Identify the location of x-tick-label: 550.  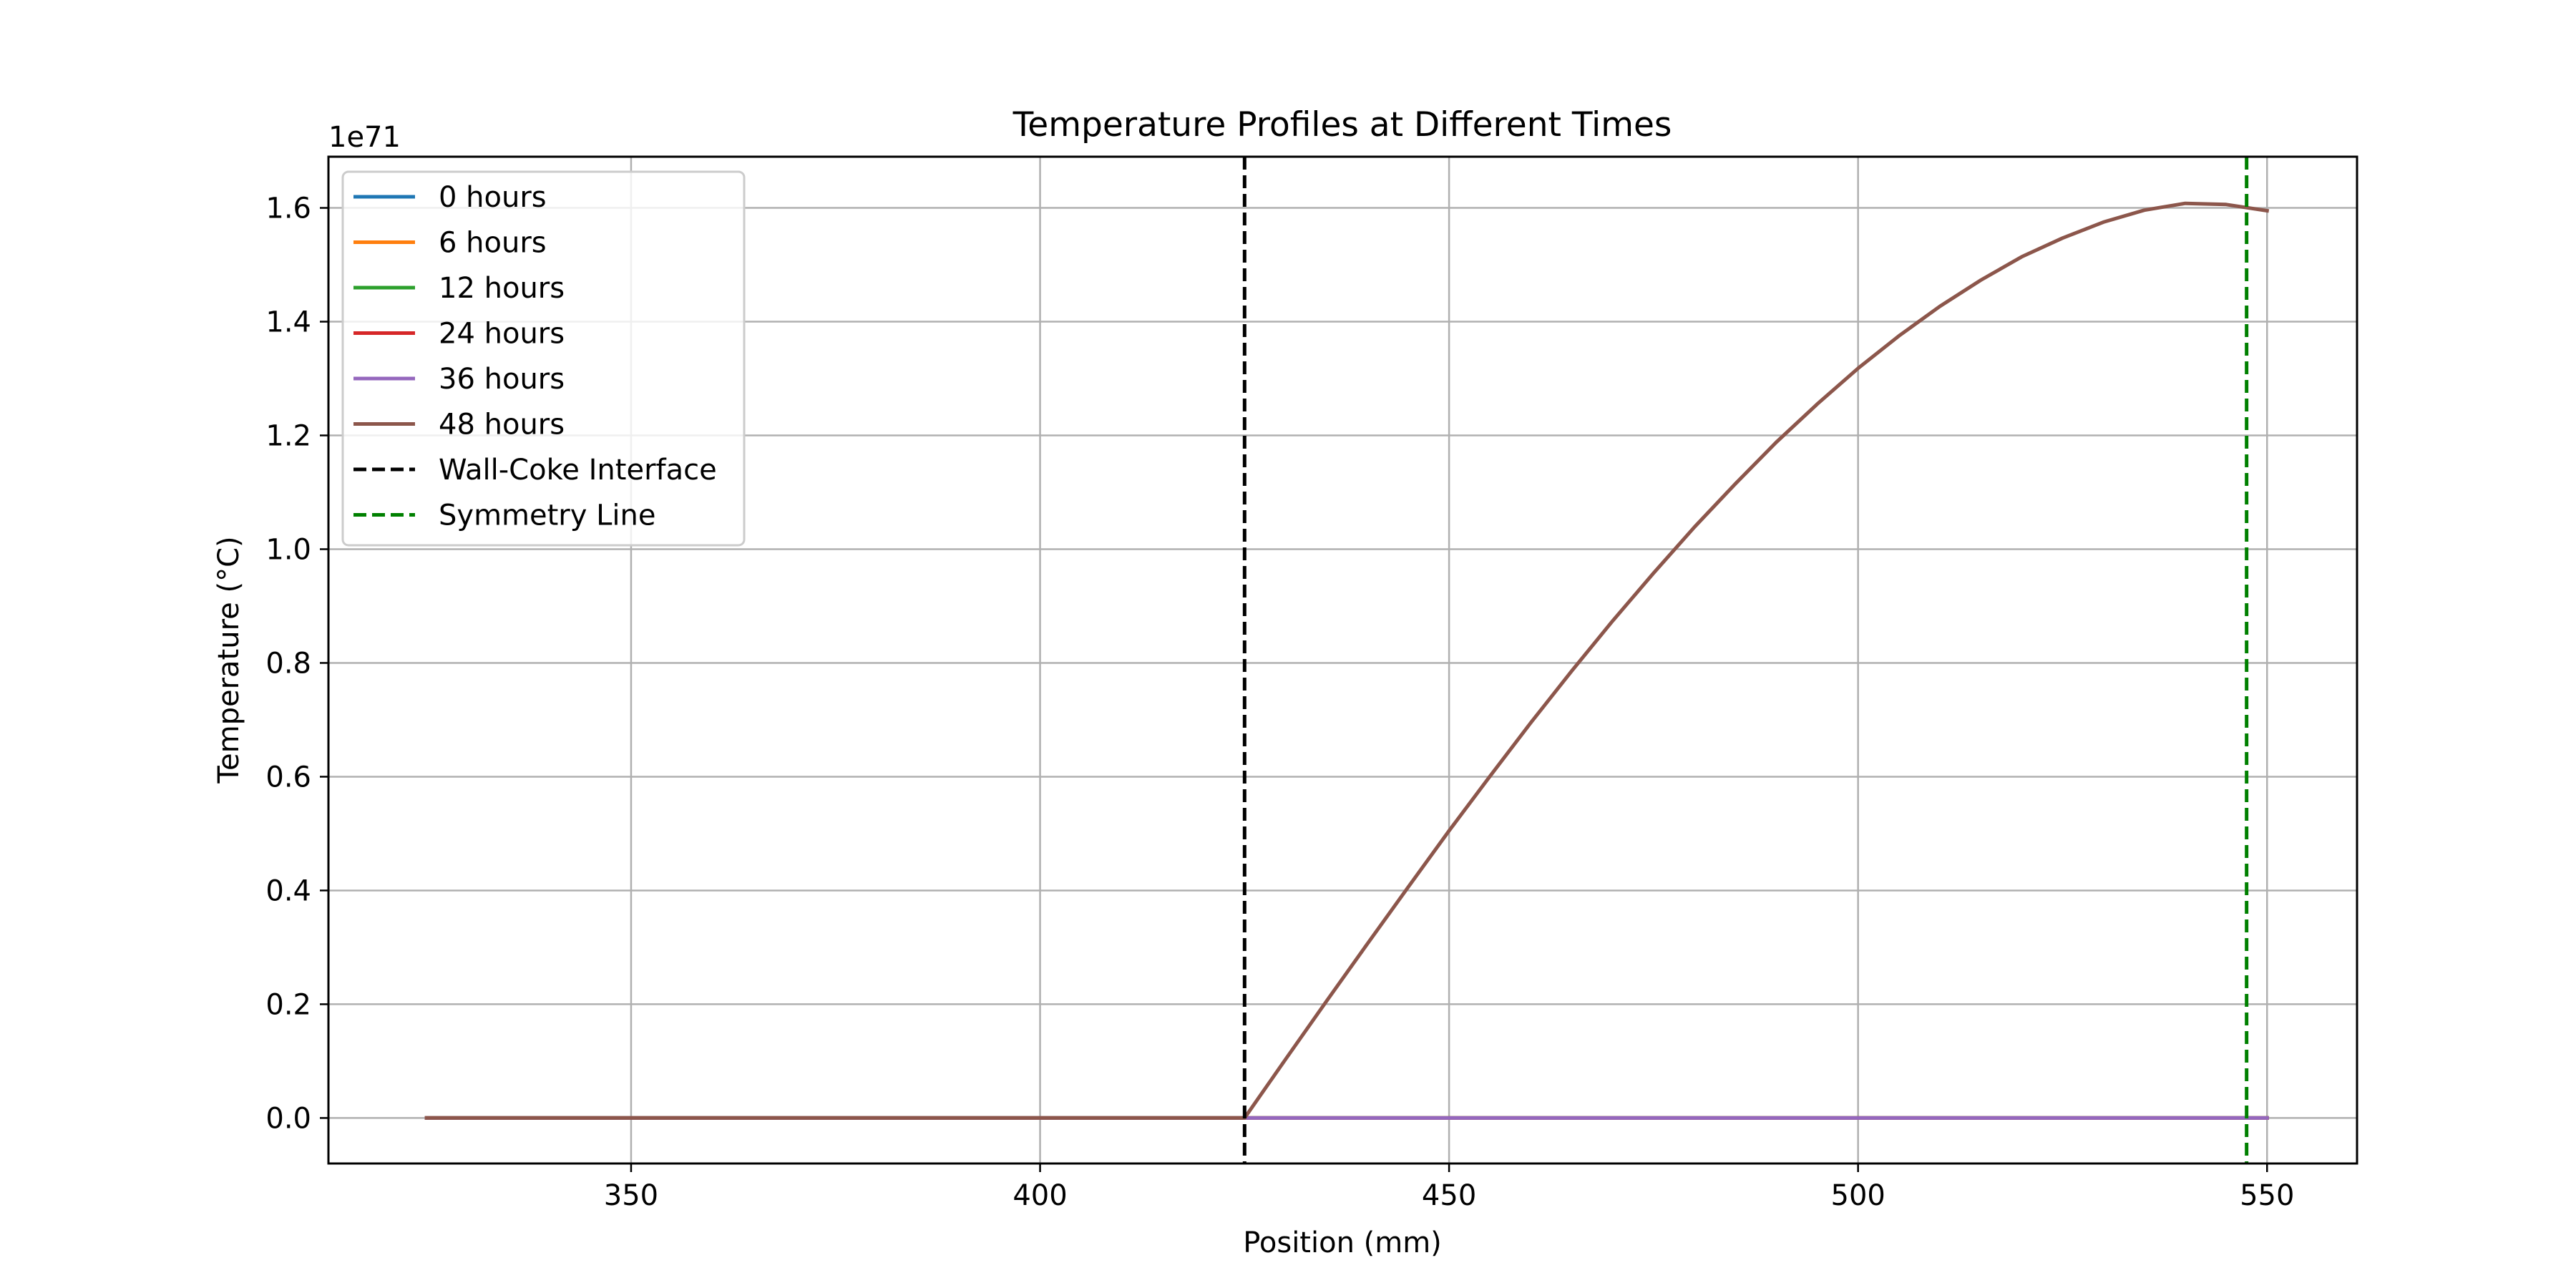
(2267, 1195).